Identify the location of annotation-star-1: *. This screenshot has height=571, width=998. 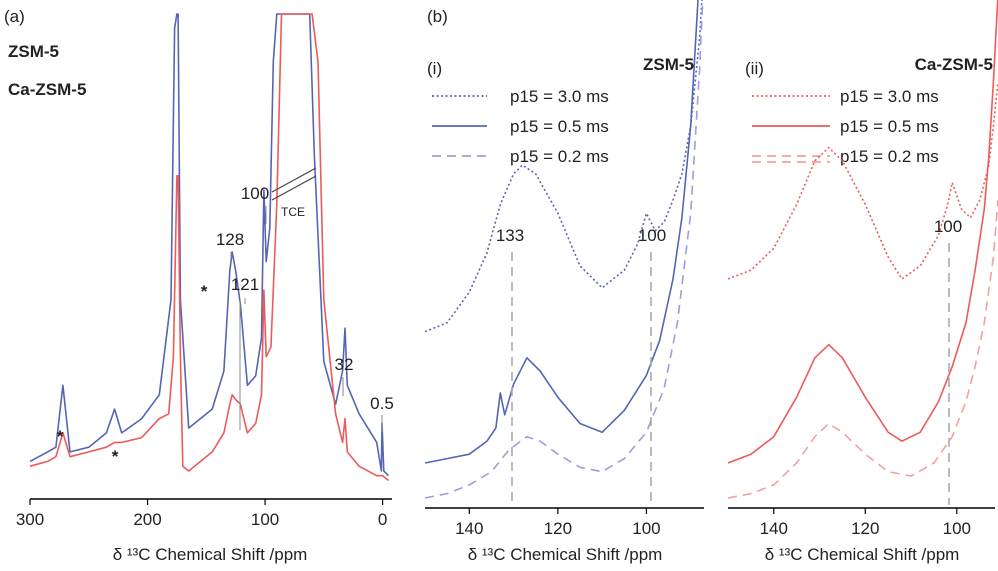
(60, 436).